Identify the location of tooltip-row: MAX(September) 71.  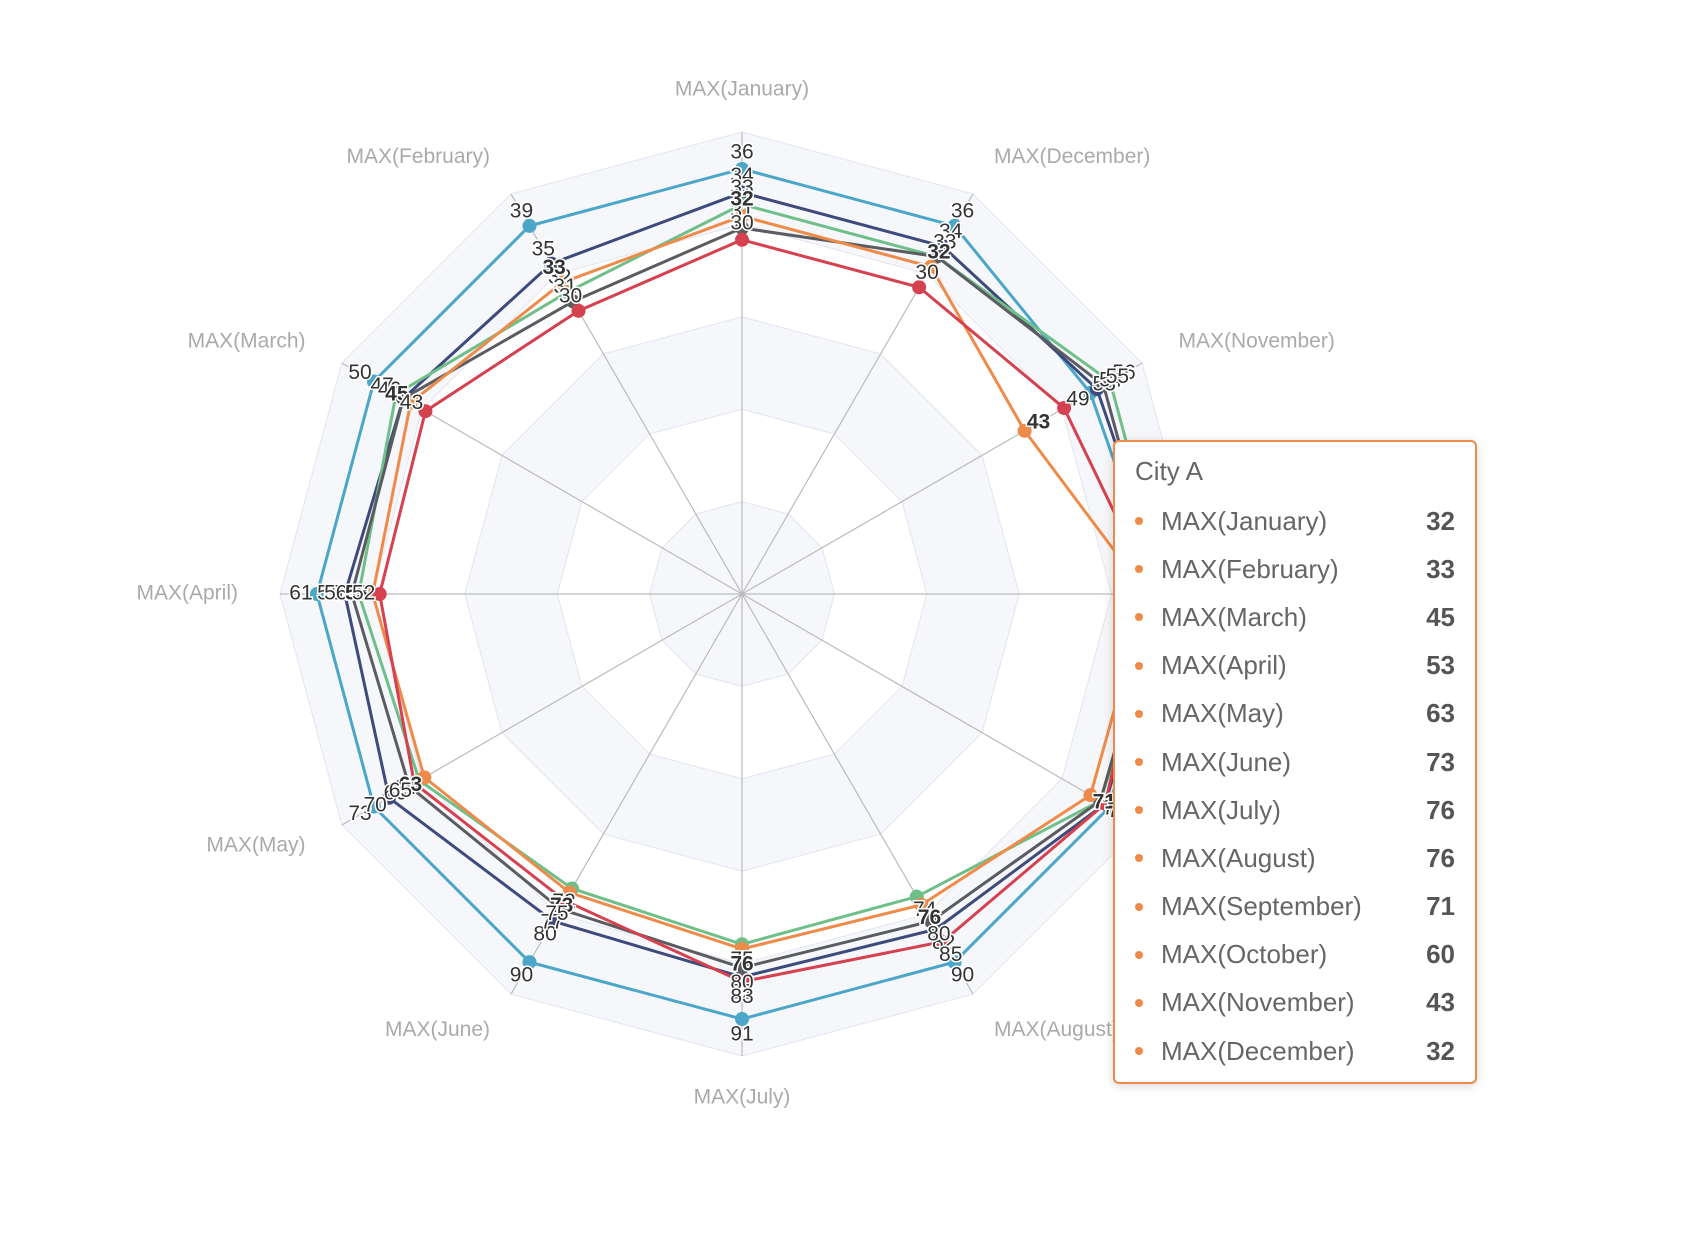
(1295, 907).